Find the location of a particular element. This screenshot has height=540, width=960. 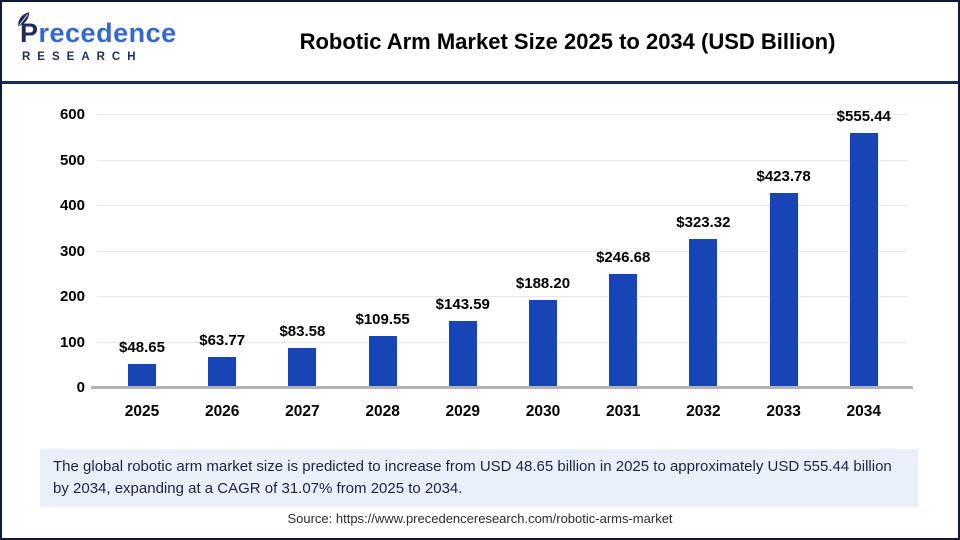

bar-value-label-2025: $48.65 is located at coordinates (142, 347).